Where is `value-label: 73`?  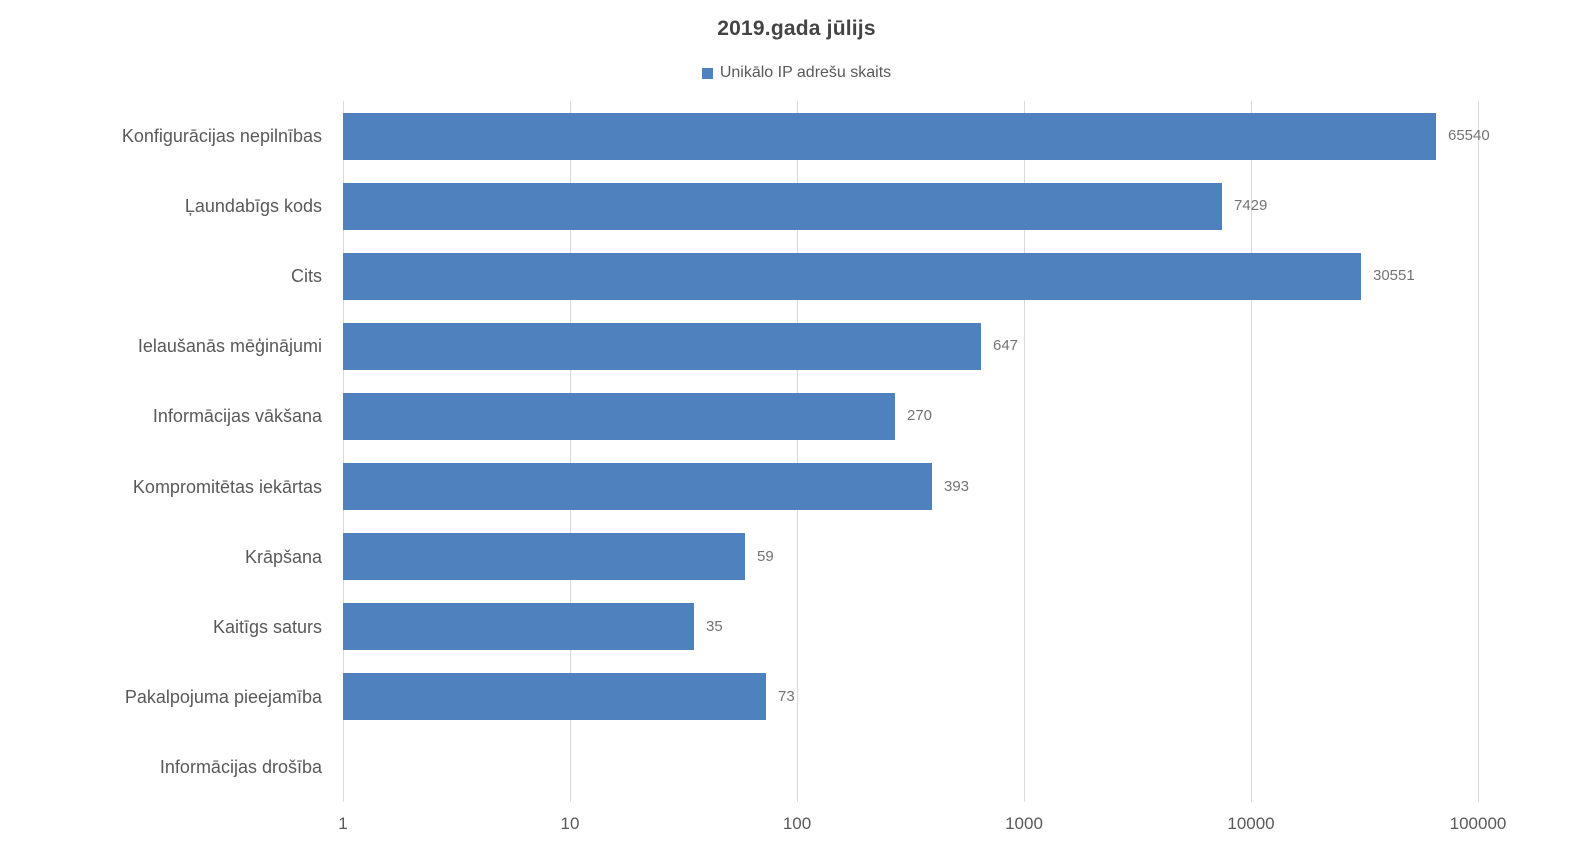 value-label: 73 is located at coordinates (786, 696).